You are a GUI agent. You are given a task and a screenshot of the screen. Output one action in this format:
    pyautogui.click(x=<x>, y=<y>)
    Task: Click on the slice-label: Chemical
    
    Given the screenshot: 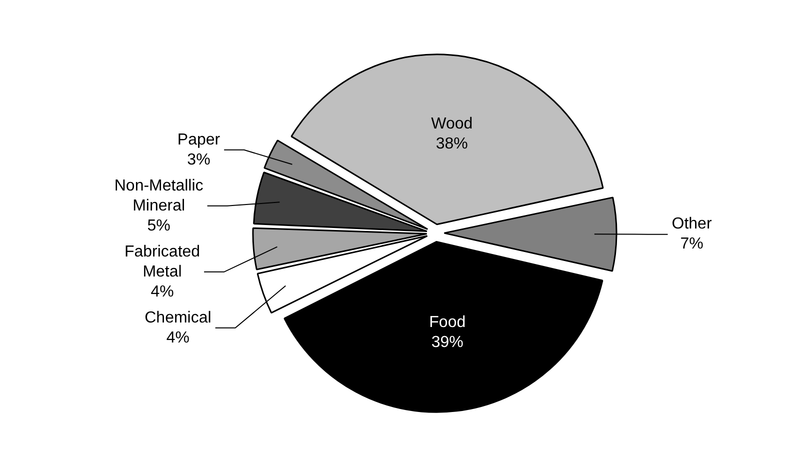 What is the action you would take?
    pyautogui.click(x=178, y=317)
    